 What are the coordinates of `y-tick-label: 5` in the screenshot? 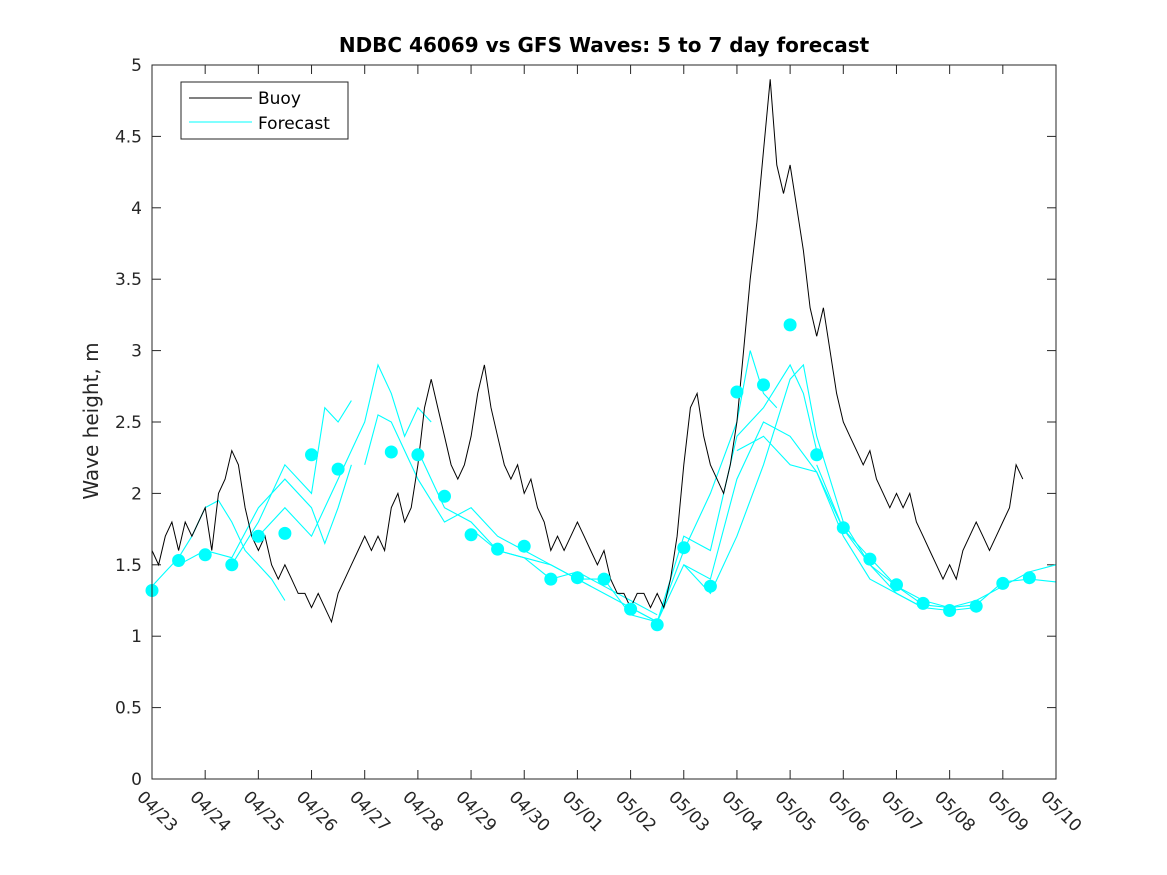 It's located at (136, 66).